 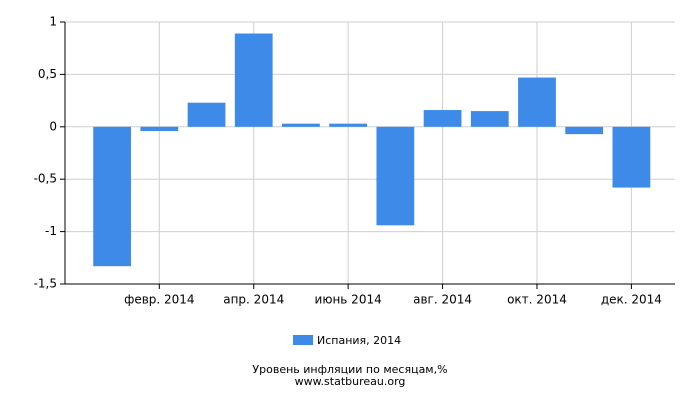 What do you see at coordinates (631, 300) in the screenshot?
I see `x-tick-label: дек. 2014` at bounding box center [631, 300].